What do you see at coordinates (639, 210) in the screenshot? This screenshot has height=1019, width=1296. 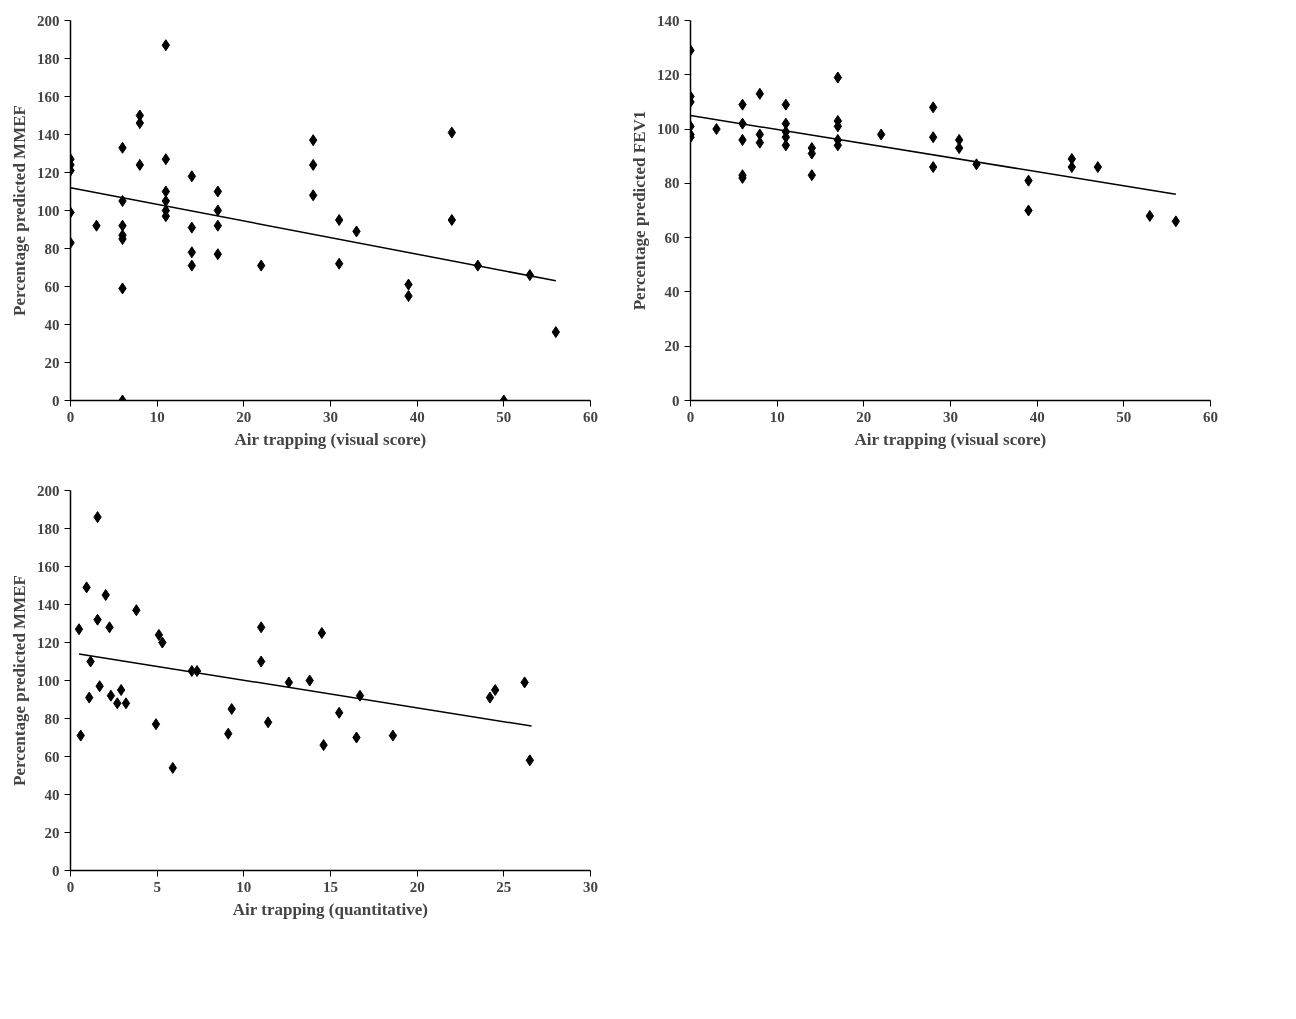 I see `y-axis-title: Percentage predicted FEV1` at bounding box center [639, 210].